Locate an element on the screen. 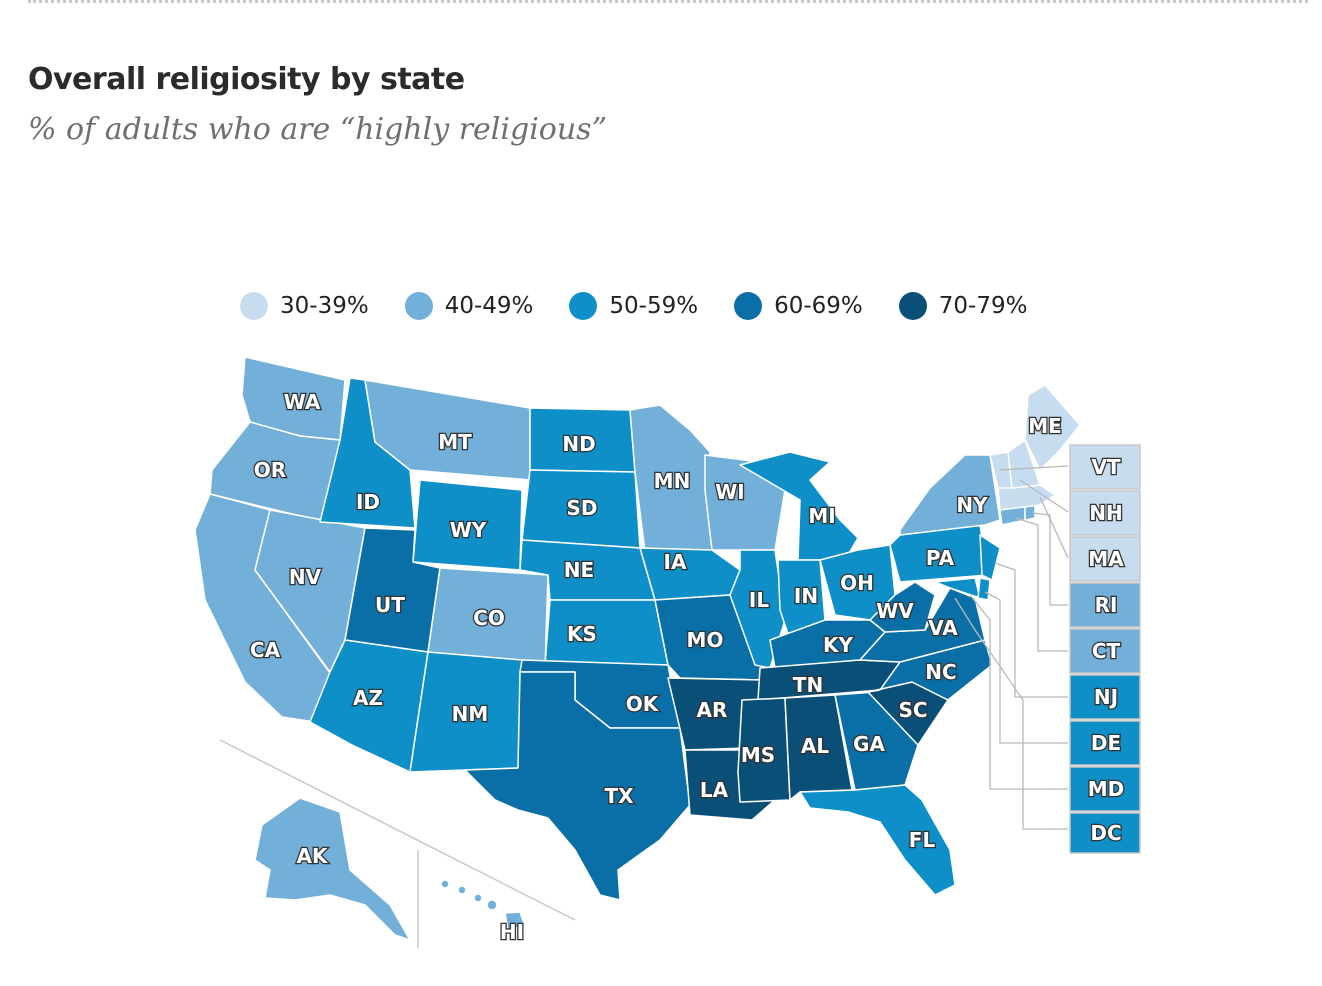 This screenshot has width=1322, height=986. leader-md is located at coordinates (1018, 692).